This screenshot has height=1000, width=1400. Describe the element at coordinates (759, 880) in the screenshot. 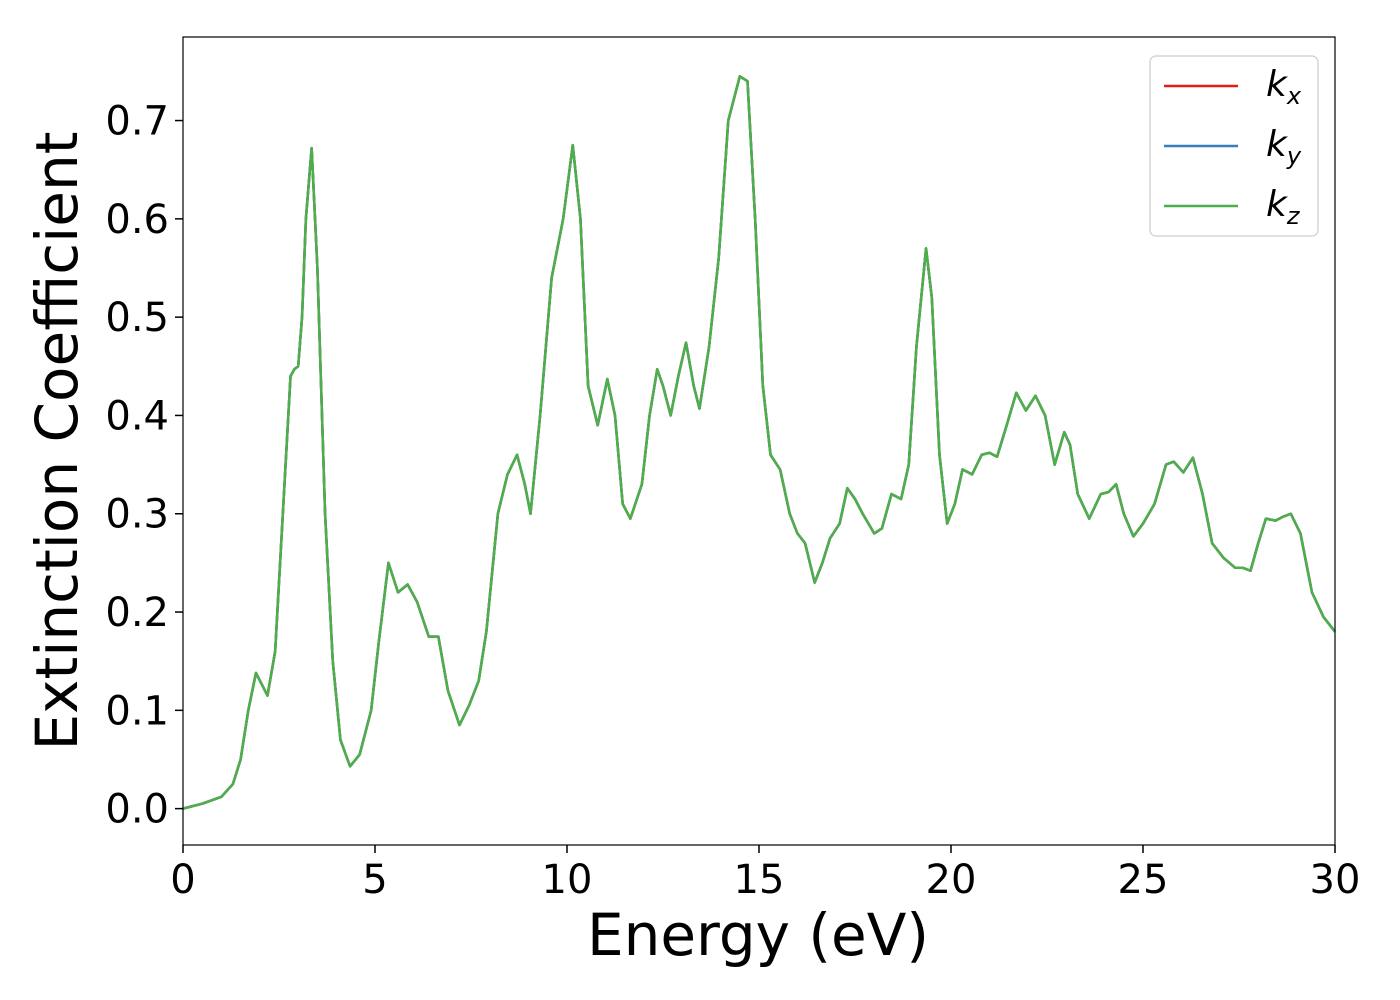

I see `x-tick-label: 15` at that location.